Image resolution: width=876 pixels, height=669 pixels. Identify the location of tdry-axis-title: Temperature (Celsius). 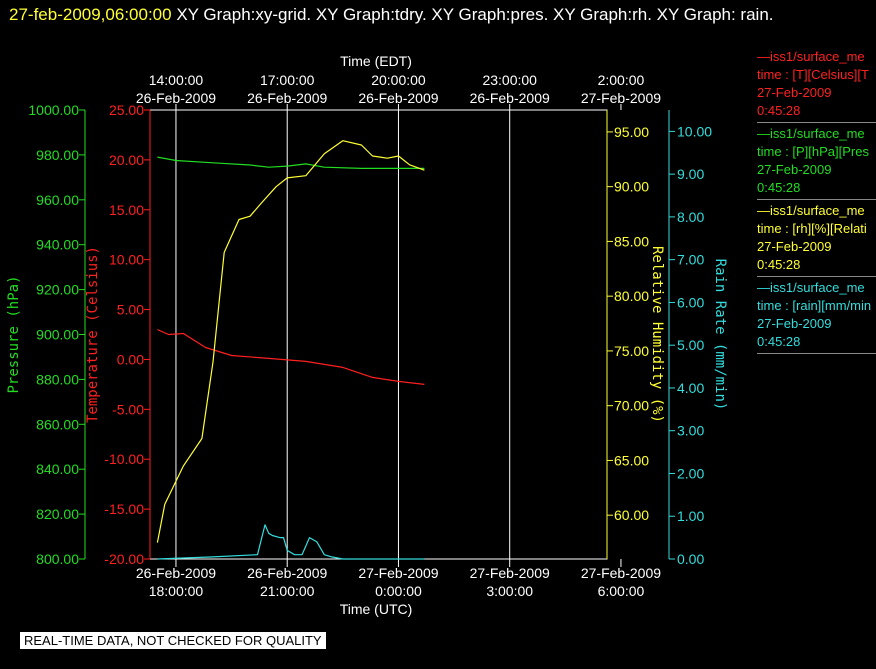
(93, 334).